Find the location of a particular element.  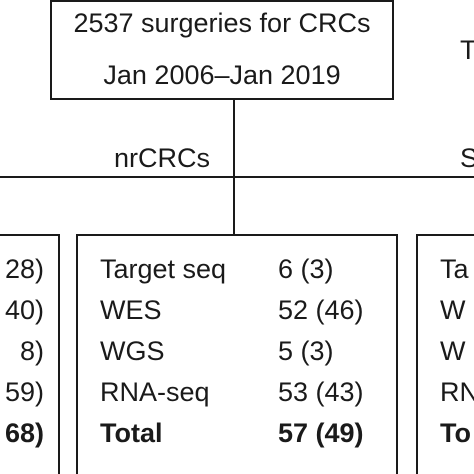

right-cohort-box: Ta W W RN To is located at coordinates (445, 354).